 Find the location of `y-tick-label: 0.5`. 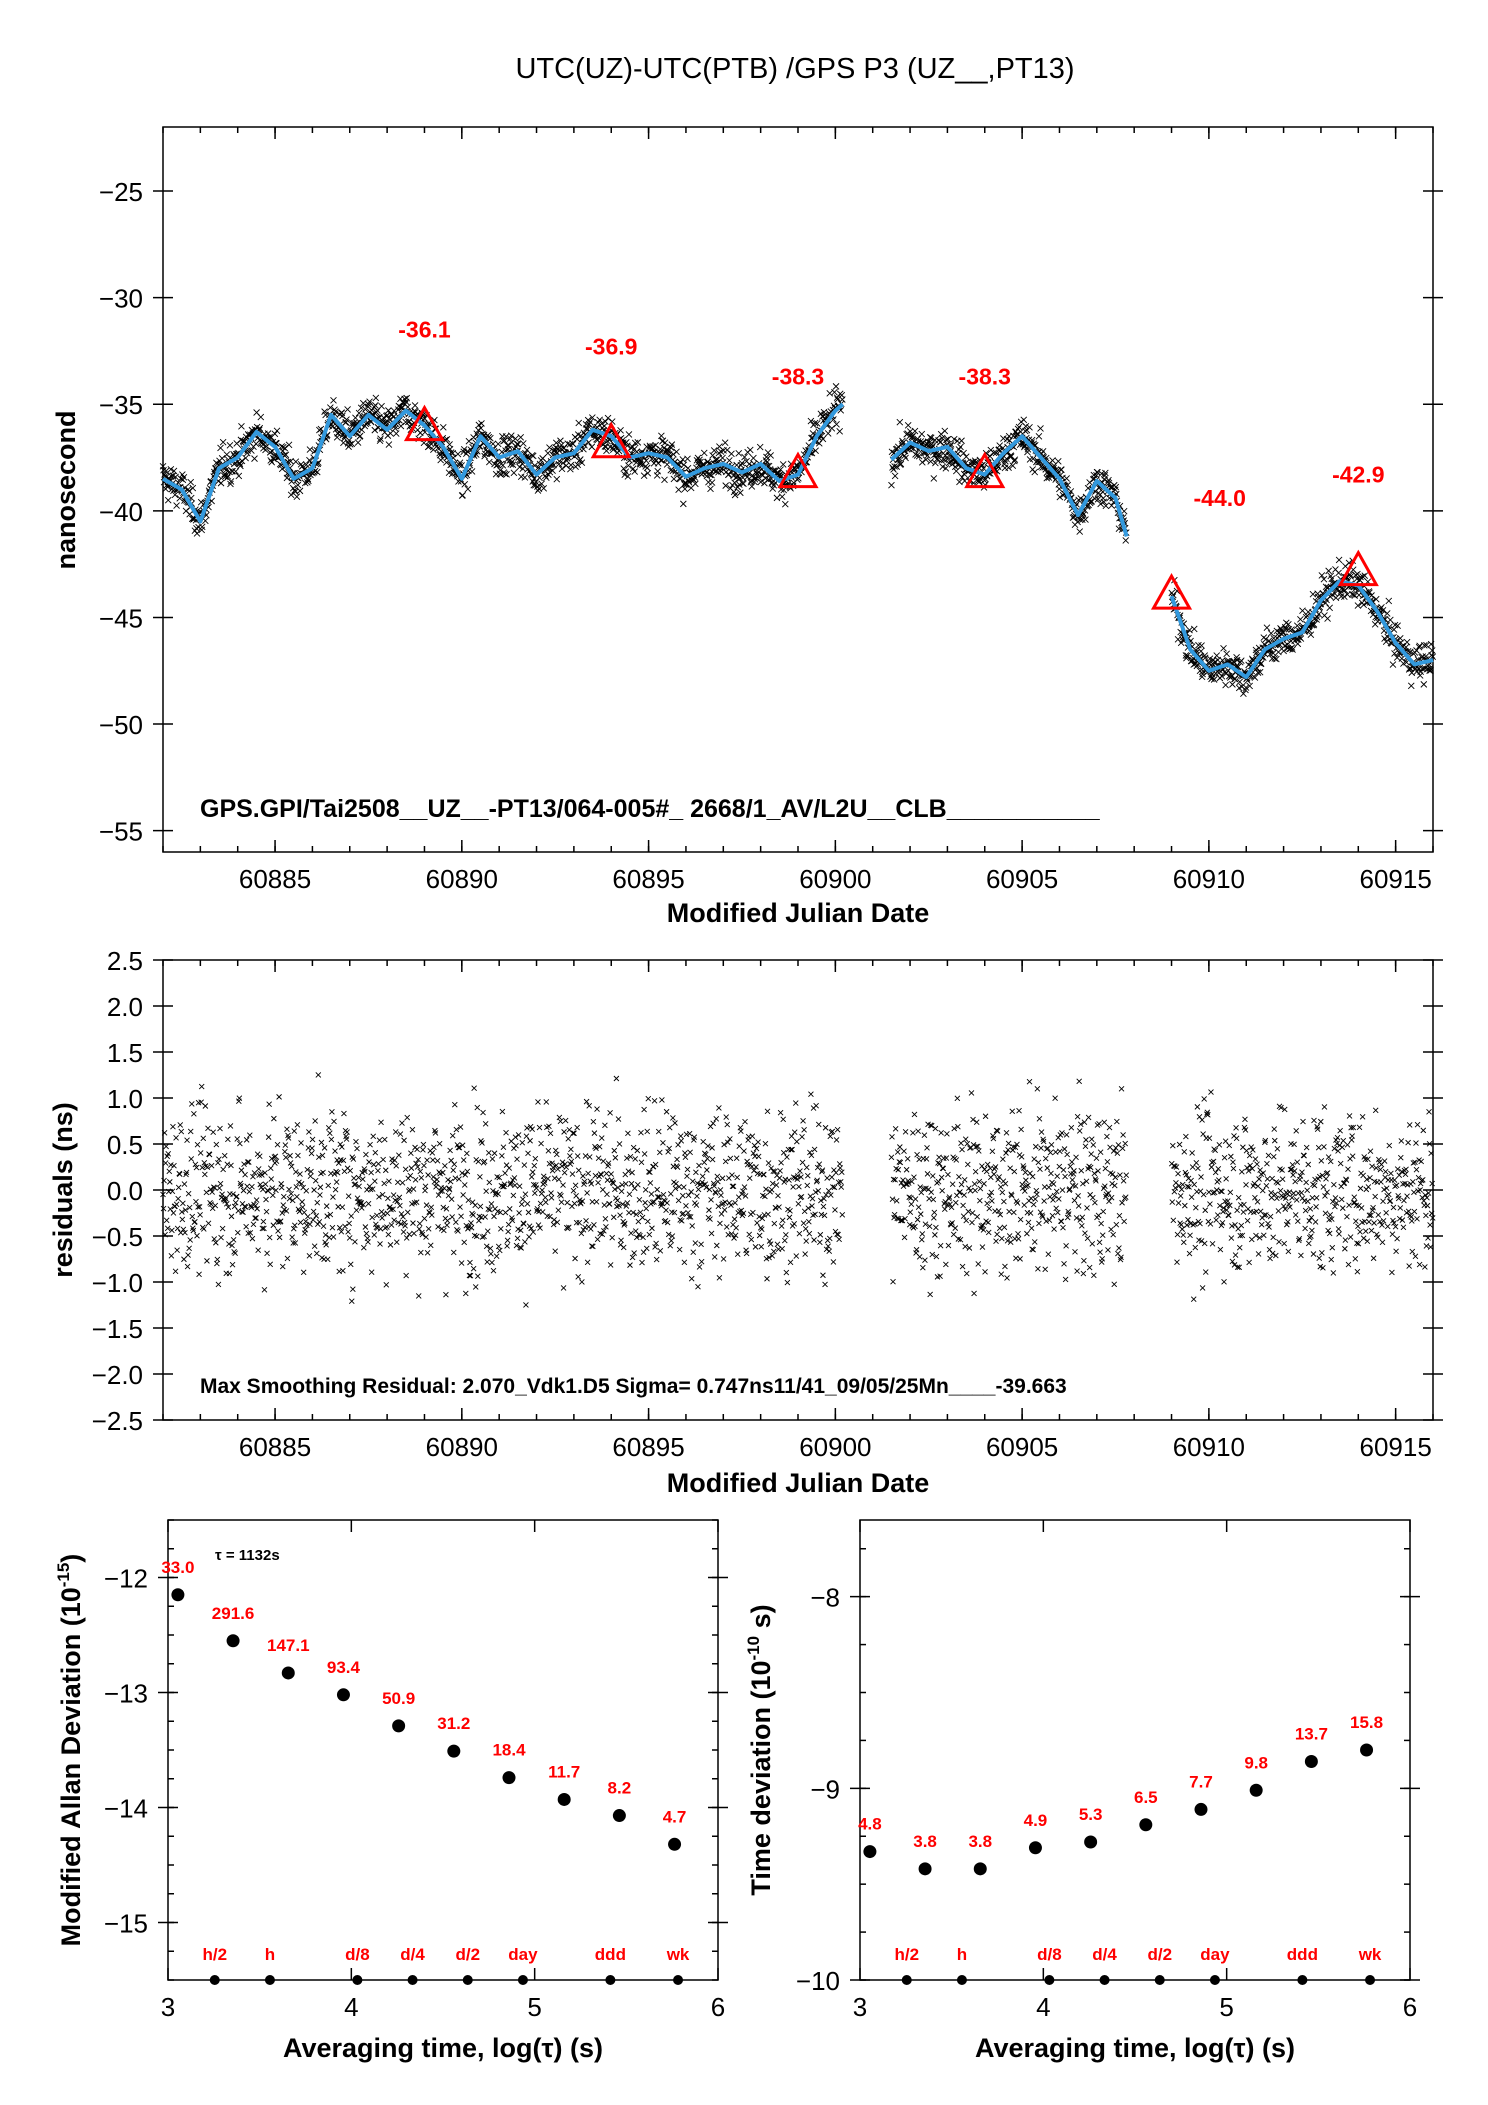

y-tick-label: 0.5 is located at coordinates (125, 1145).